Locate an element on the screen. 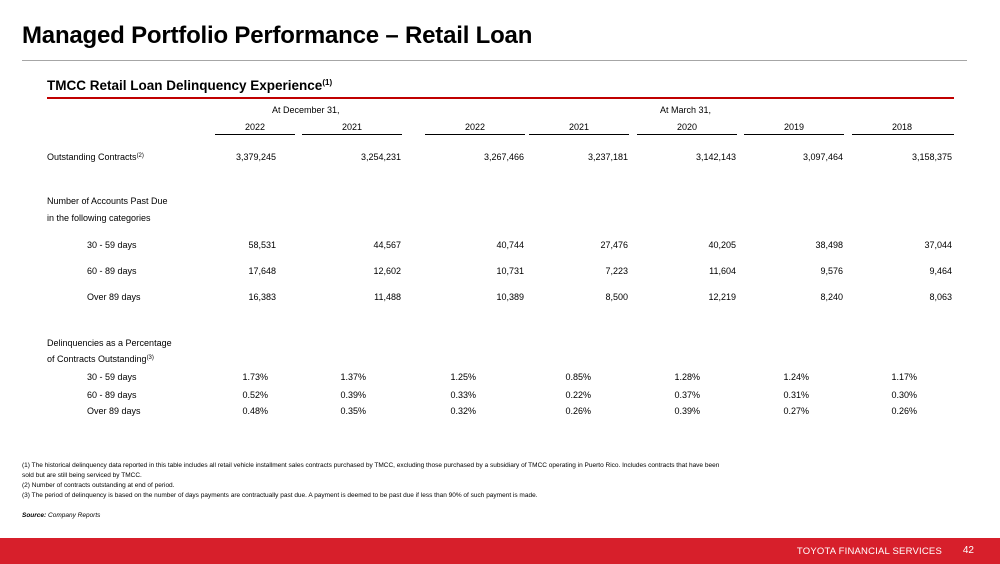 The height and width of the screenshot is (564, 1000). cell-count: 8,240 is located at coordinates (831, 297).